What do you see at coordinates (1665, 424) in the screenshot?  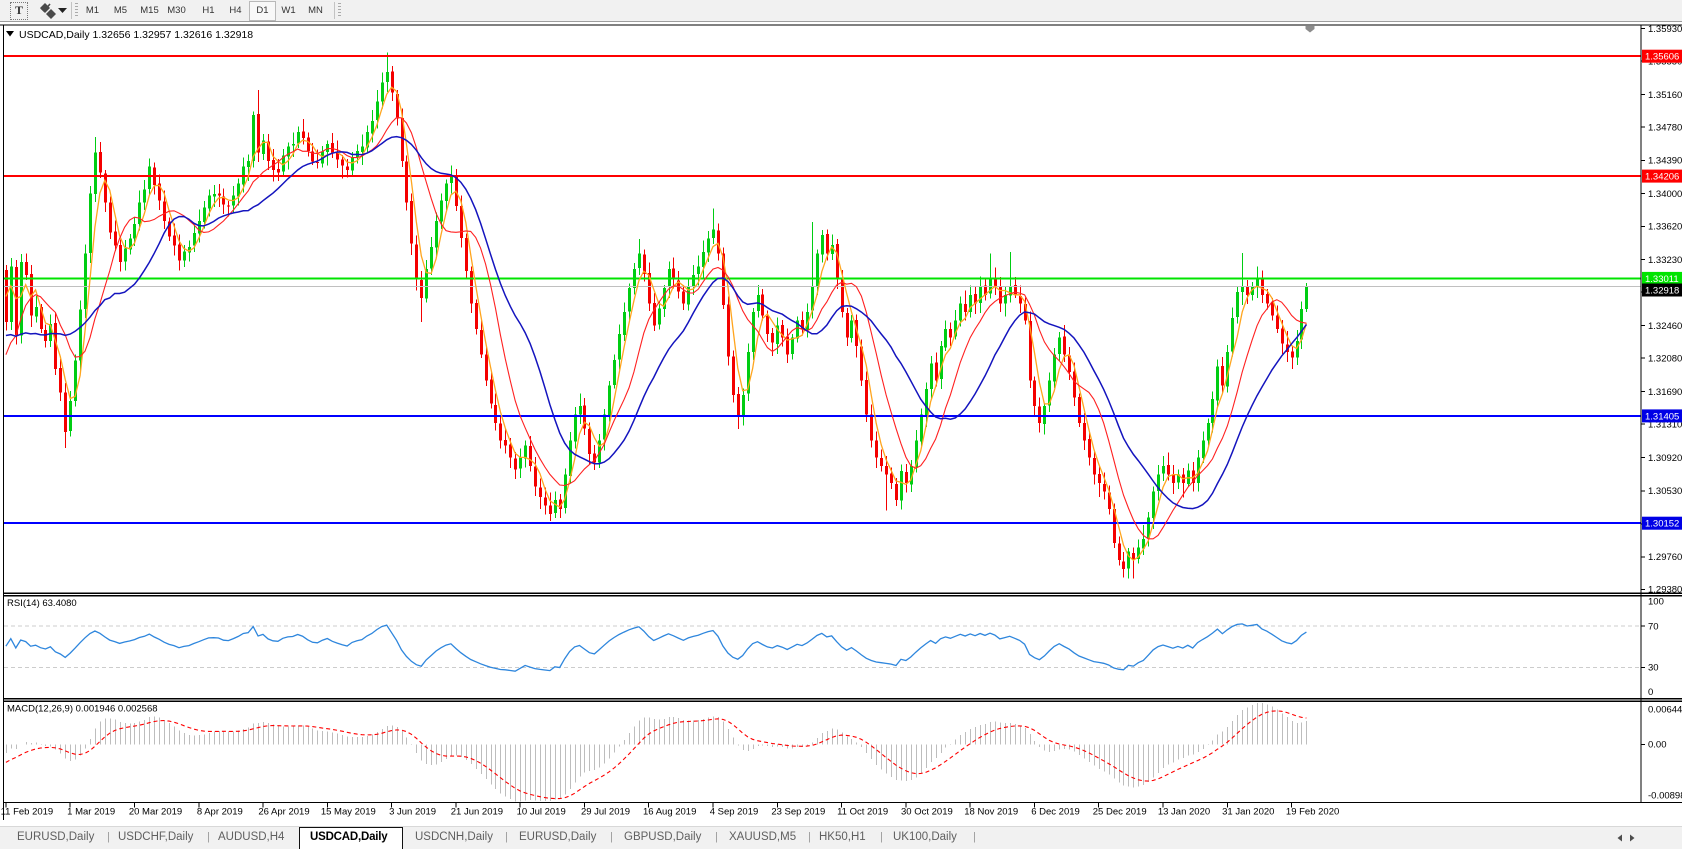 I see `svg-text: 1.31310` at bounding box center [1665, 424].